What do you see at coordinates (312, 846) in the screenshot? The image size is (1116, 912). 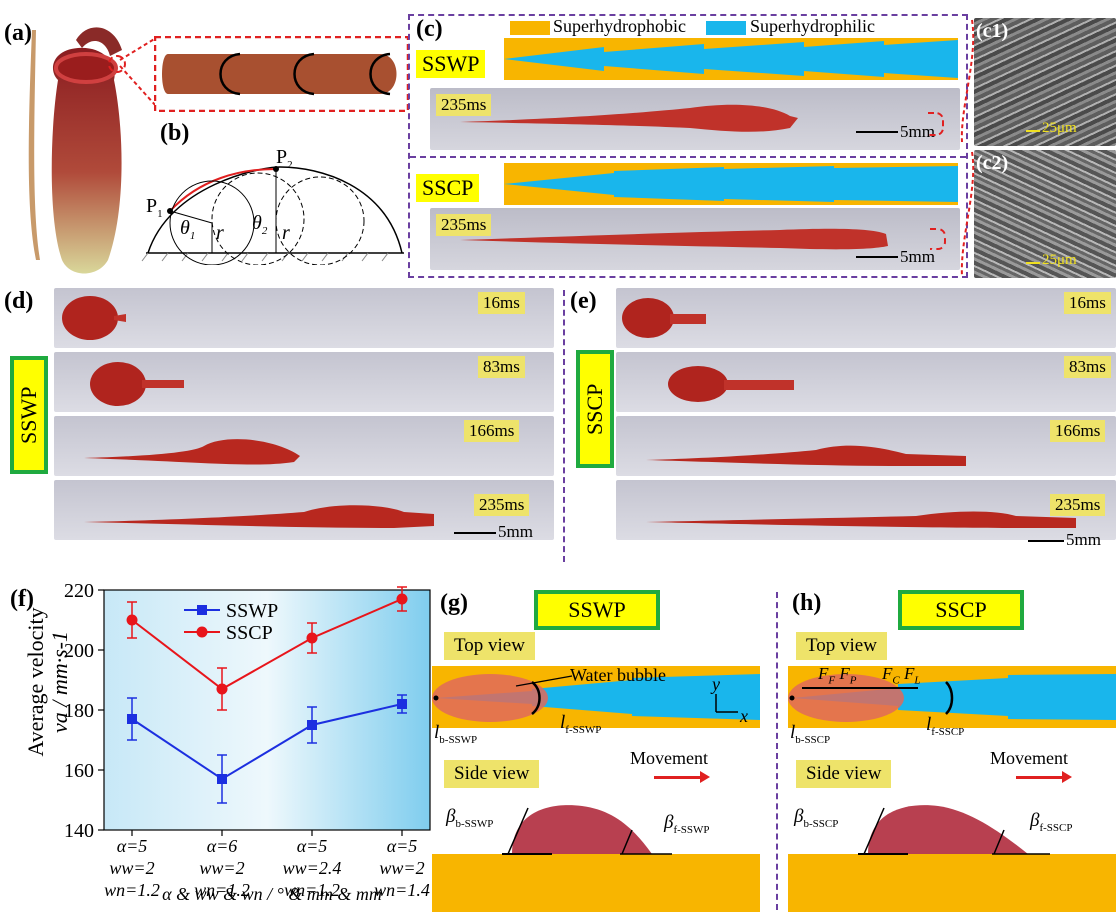 I see `x-category-label: α=5` at bounding box center [312, 846].